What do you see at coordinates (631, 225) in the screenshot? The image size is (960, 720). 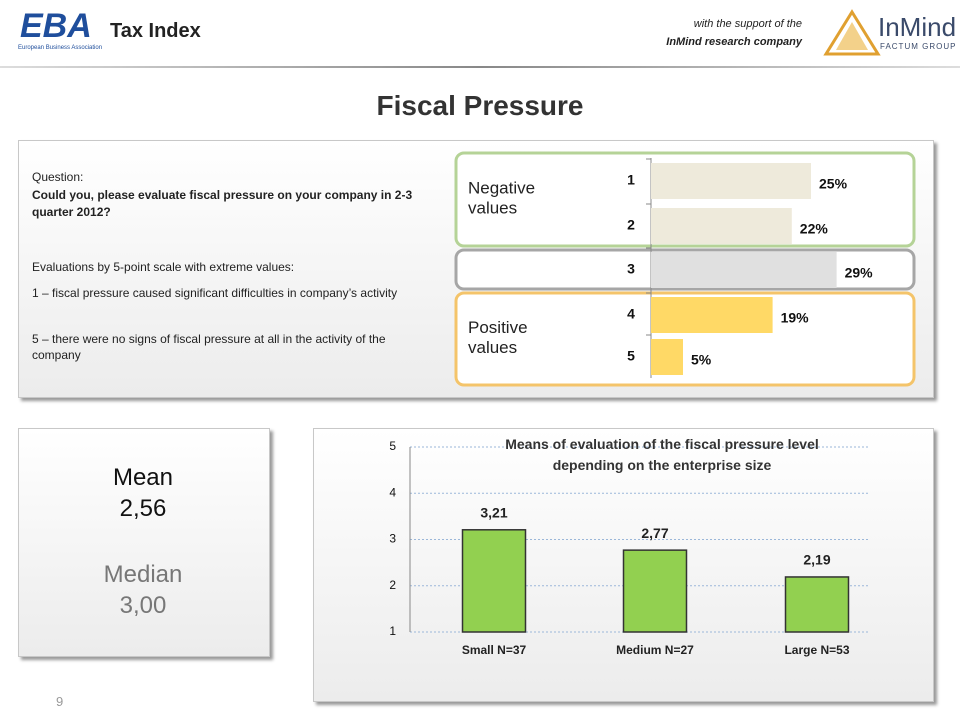 I see `category-label: 2` at bounding box center [631, 225].